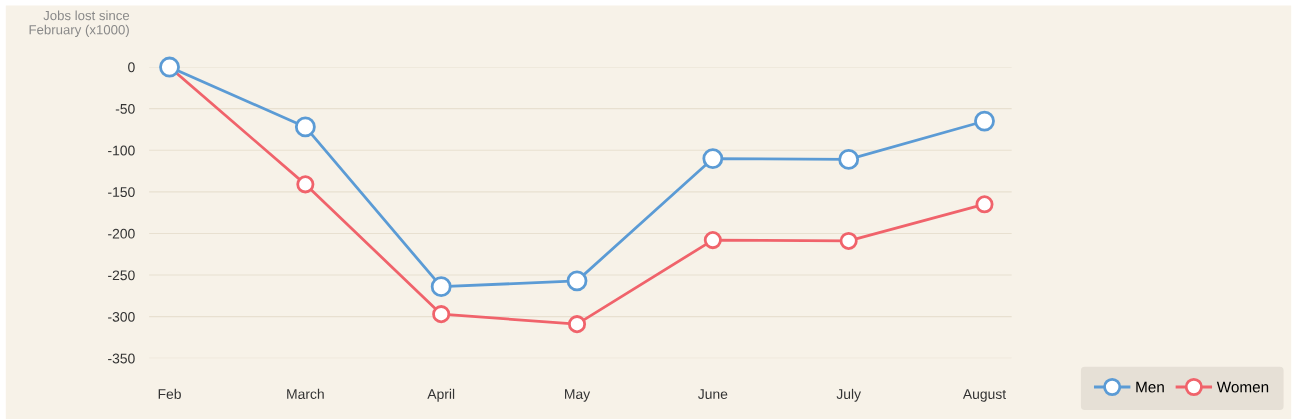 This screenshot has width=1297, height=419. Describe the element at coordinates (1242, 387) in the screenshot. I see `legend-label: Women` at that location.